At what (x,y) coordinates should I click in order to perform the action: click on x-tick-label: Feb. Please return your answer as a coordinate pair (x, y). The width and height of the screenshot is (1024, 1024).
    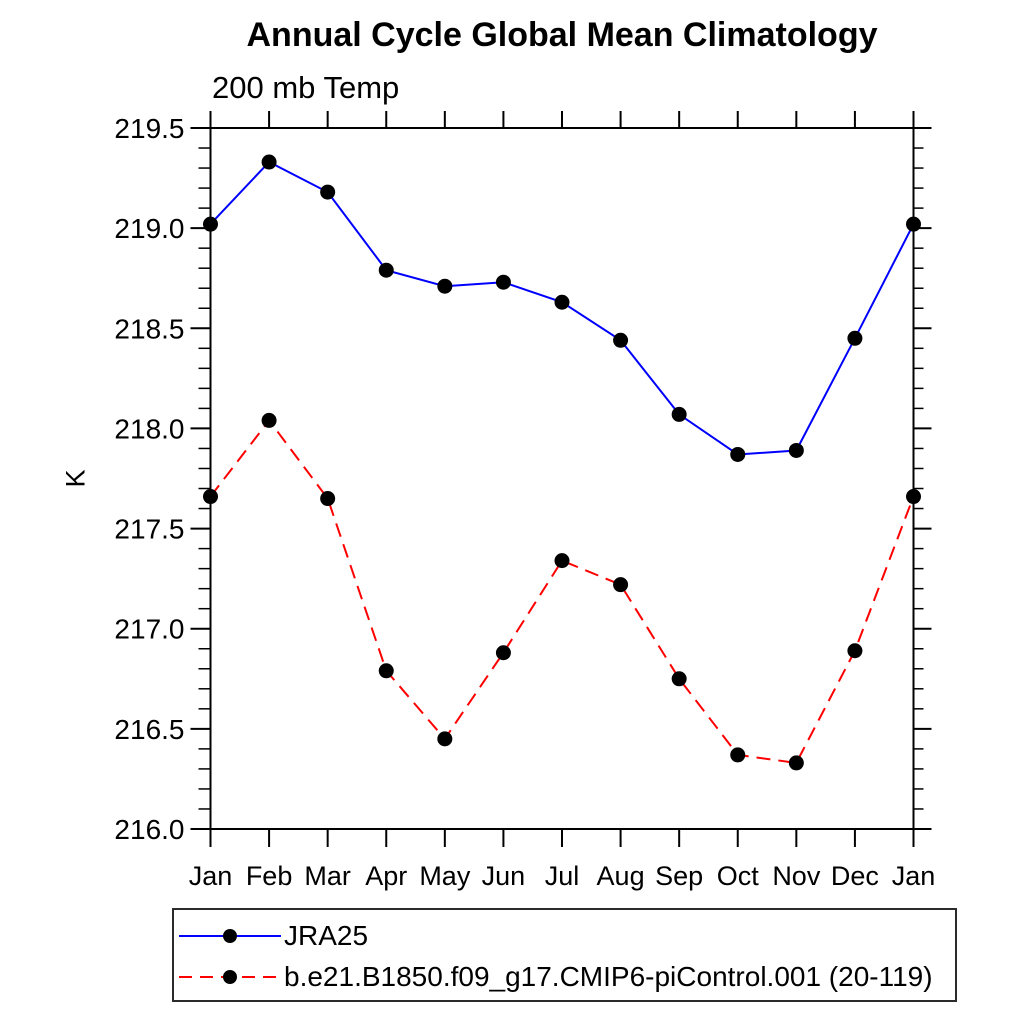
    Looking at the image, I should click on (269, 876).